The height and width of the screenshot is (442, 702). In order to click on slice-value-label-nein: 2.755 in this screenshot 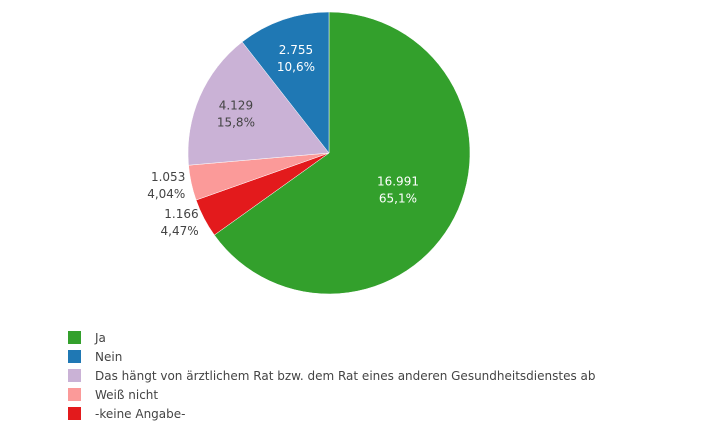, I will do `click(296, 50)`.